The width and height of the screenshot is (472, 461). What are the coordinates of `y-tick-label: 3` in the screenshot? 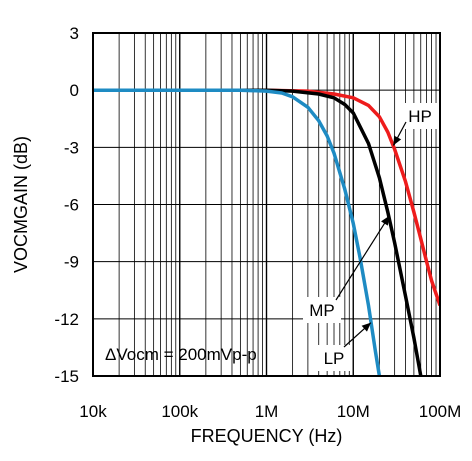 It's located at (74, 33).